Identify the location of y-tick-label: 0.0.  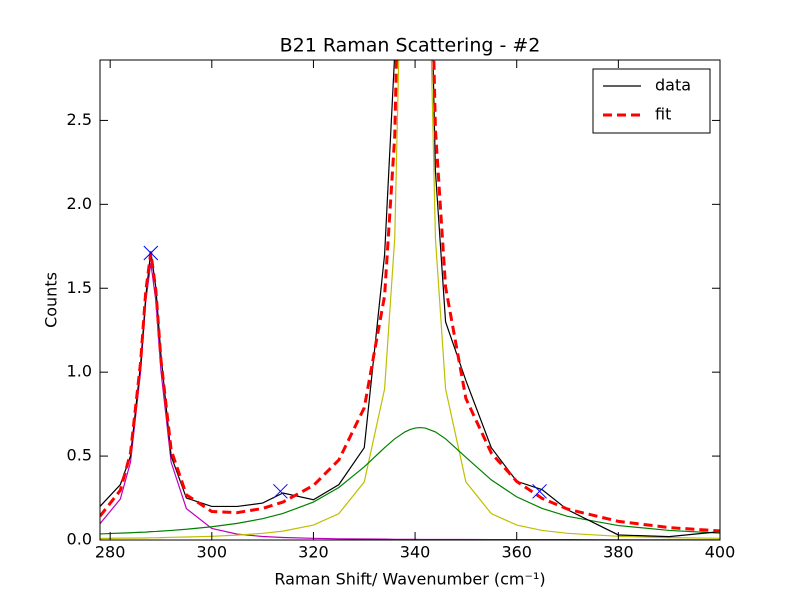
(79, 539).